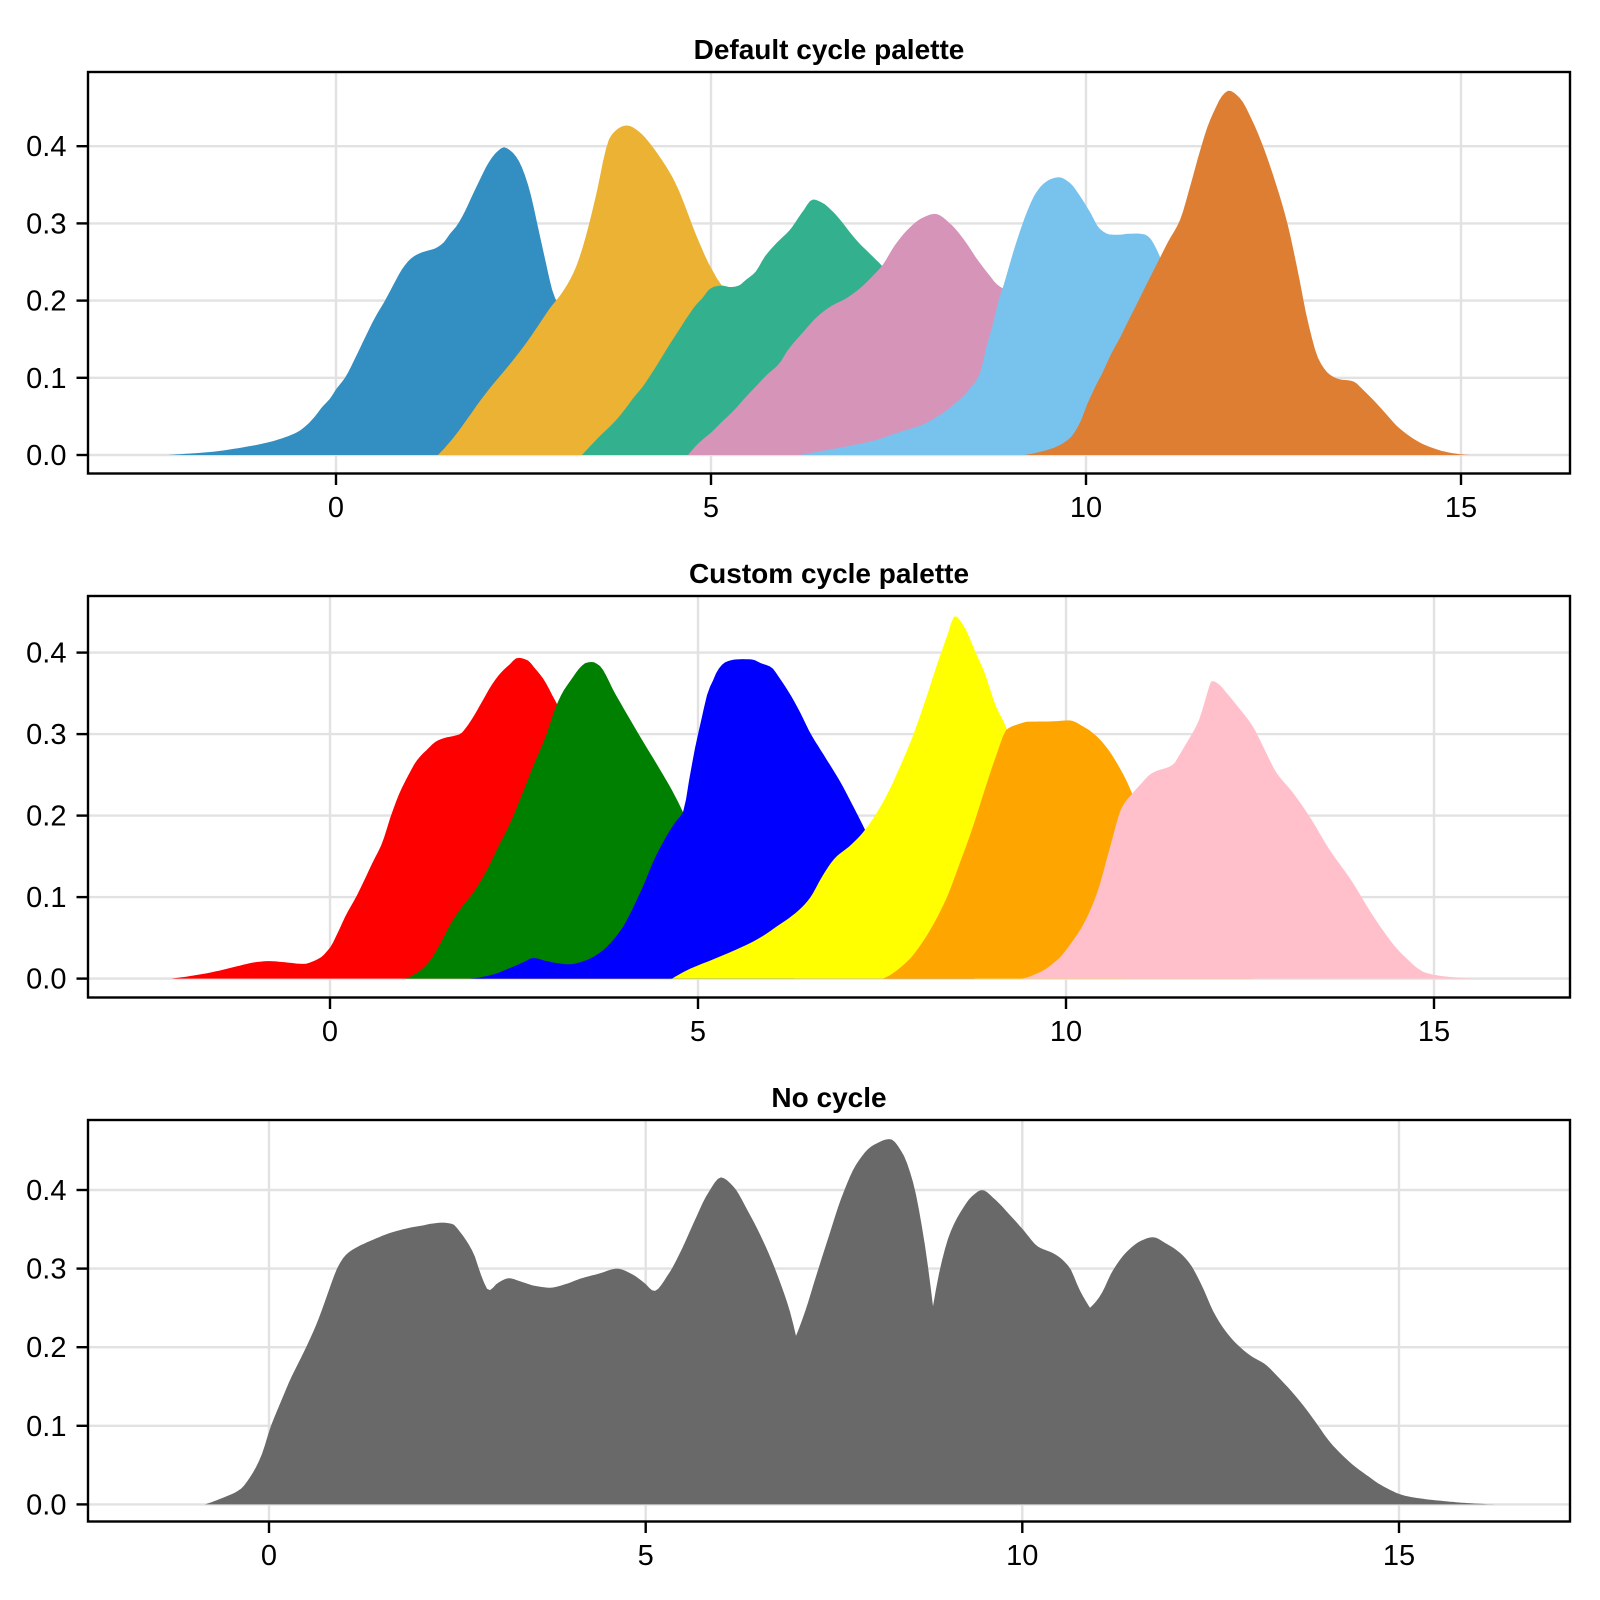 Image resolution: width=1600 pixels, height=1600 pixels. Describe the element at coordinates (829, 573) in the screenshot. I see `svg-text: Custom cycle palette` at that location.